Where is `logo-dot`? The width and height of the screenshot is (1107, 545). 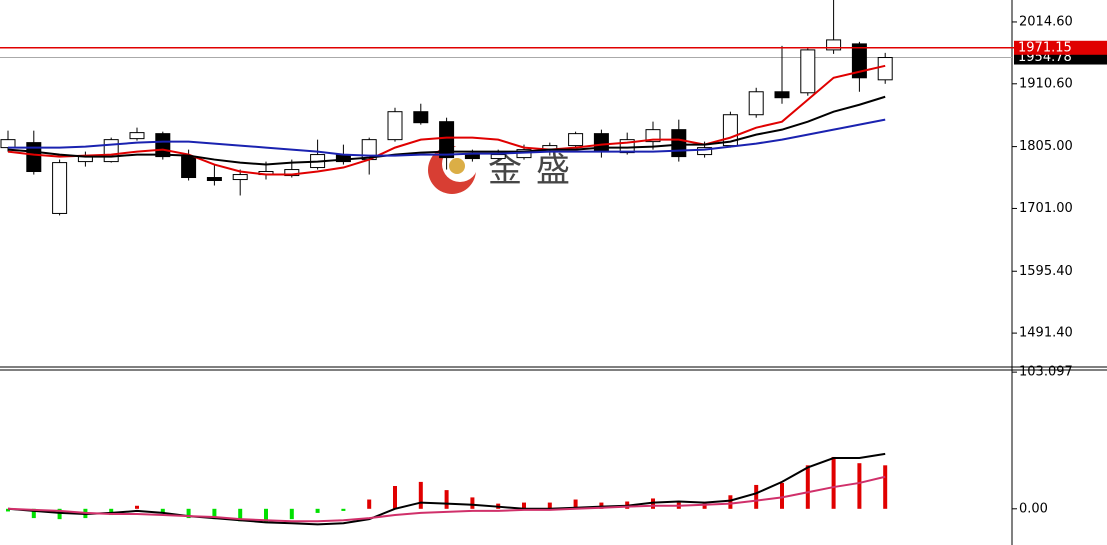
logo-dot is located at coordinates (457, 166).